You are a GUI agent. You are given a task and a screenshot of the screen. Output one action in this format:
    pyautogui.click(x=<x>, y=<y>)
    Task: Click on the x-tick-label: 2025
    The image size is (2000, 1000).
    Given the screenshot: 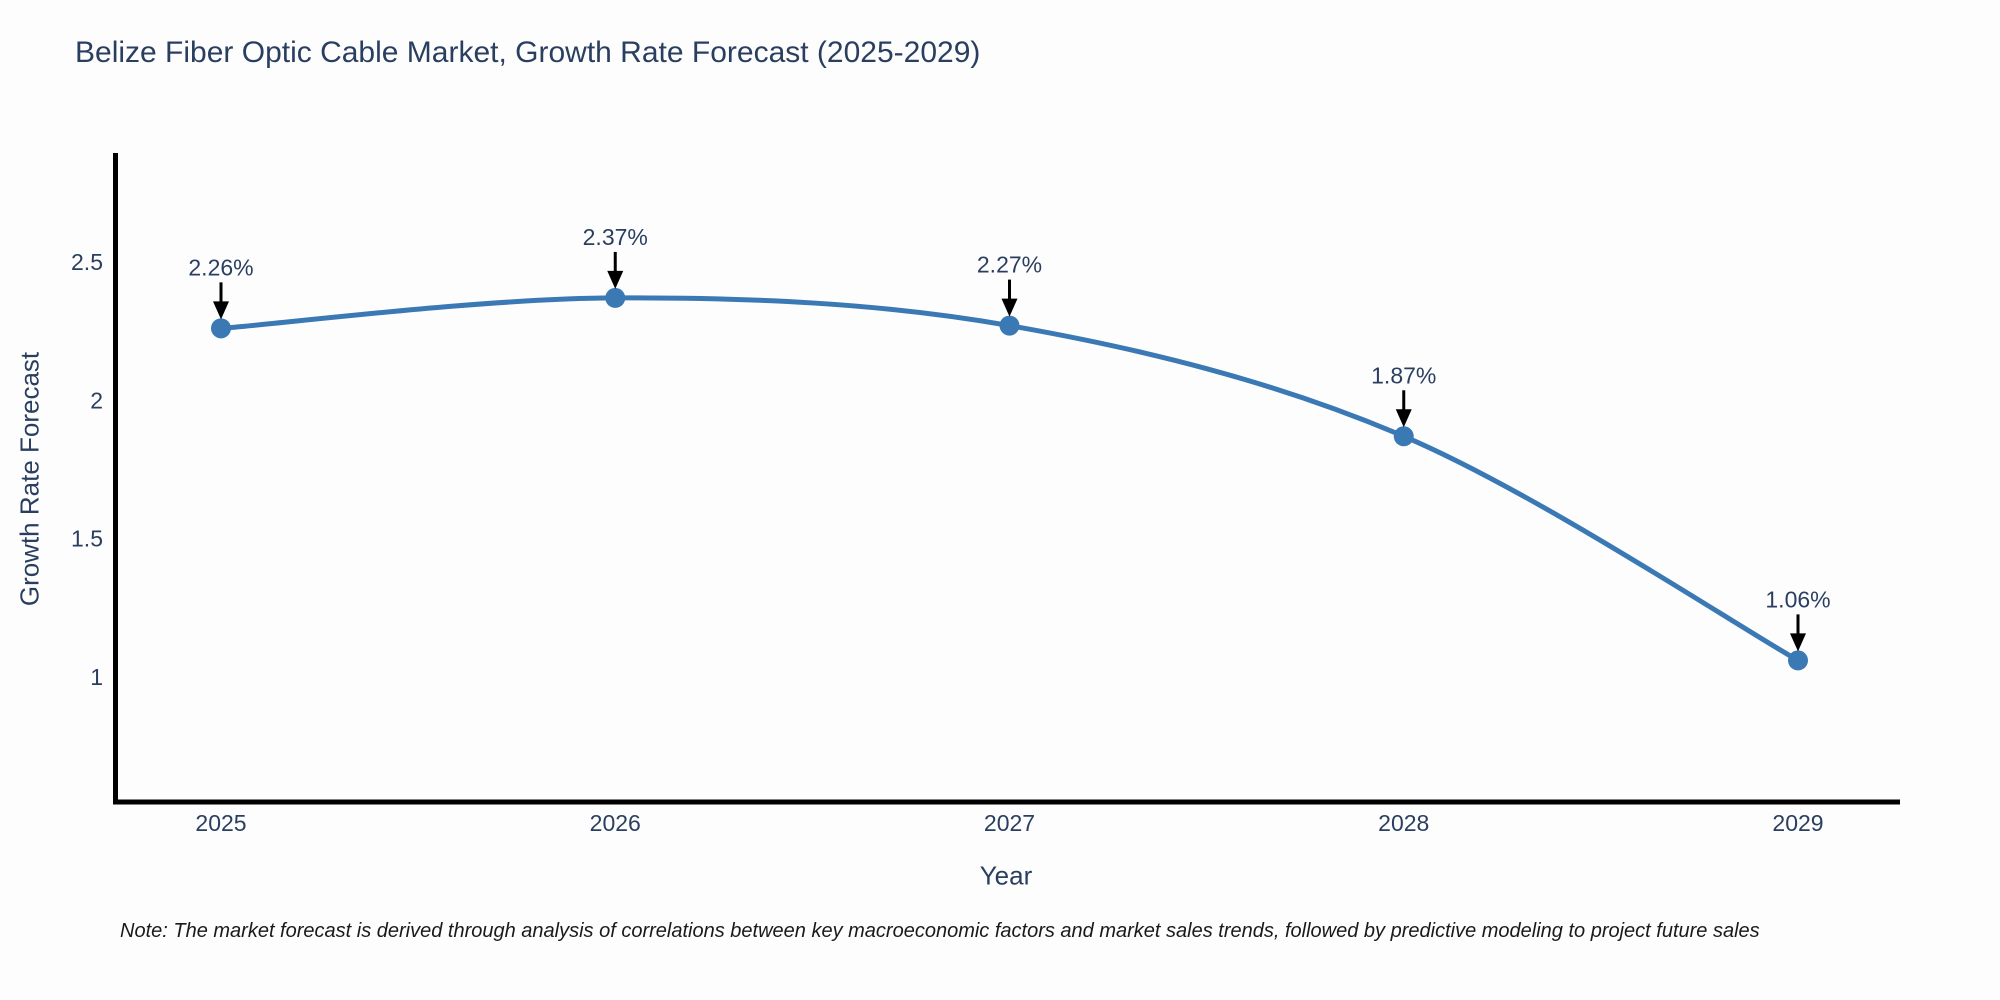 What is the action you would take?
    pyautogui.click(x=220, y=823)
    